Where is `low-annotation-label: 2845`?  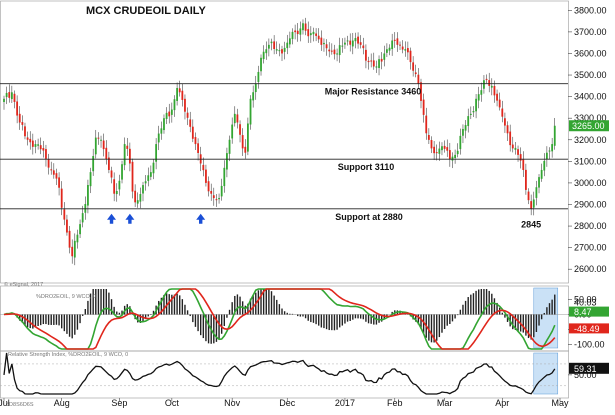
low-annotation-label: 2845 is located at coordinates (531, 224).